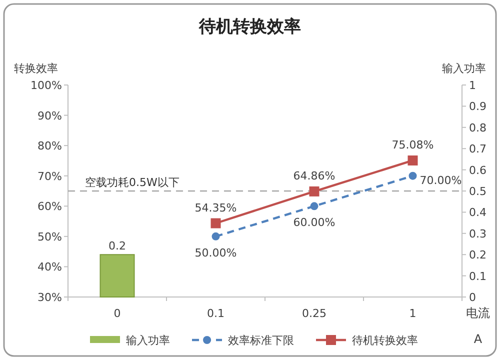 This screenshot has height=362, width=500. Describe the element at coordinates (477, 170) in the screenshot. I see `y2-tick-label: 0.6` at that location.